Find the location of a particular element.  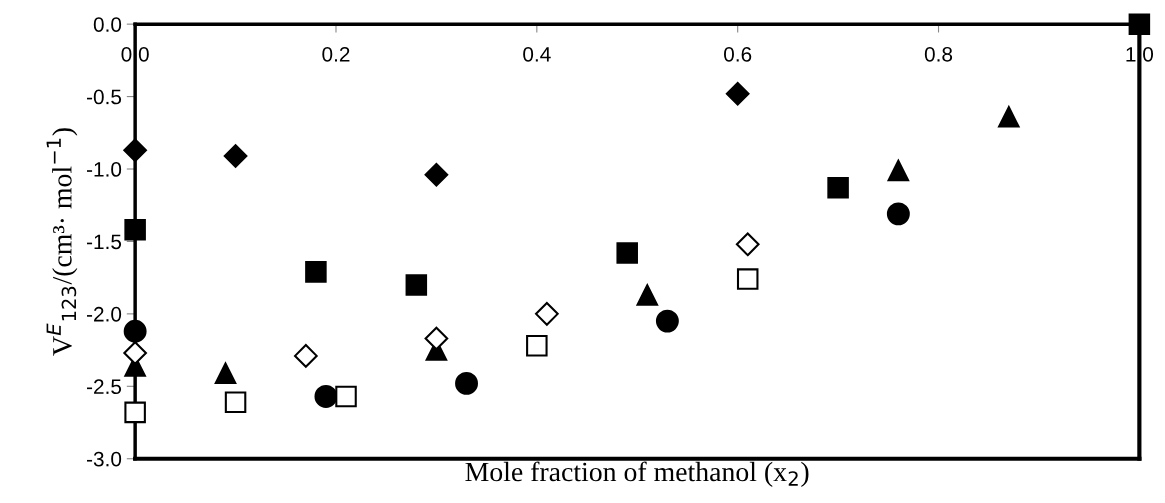

y-tick-label: -2.0 is located at coordinates (104, 314).